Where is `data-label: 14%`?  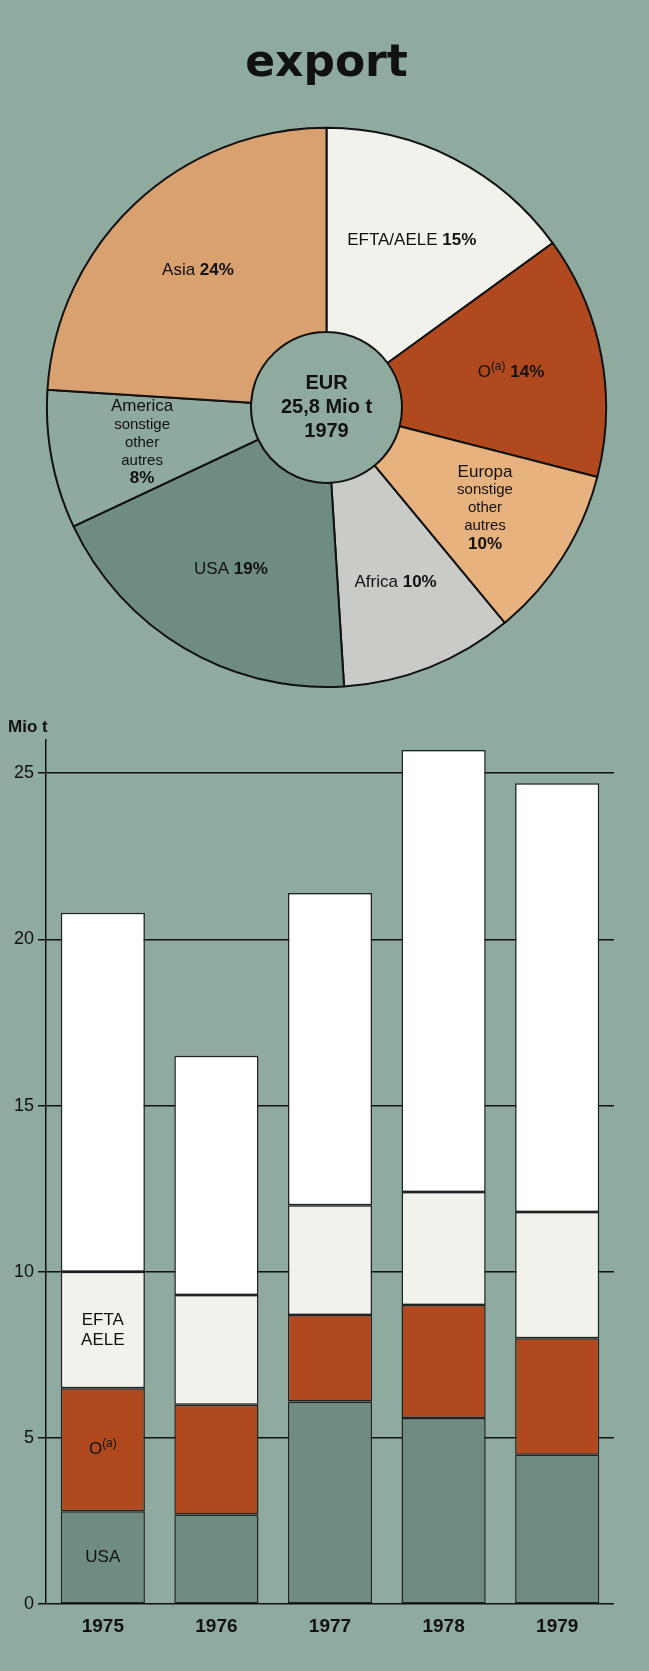
data-label: 14% is located at coordinates (525, 371).